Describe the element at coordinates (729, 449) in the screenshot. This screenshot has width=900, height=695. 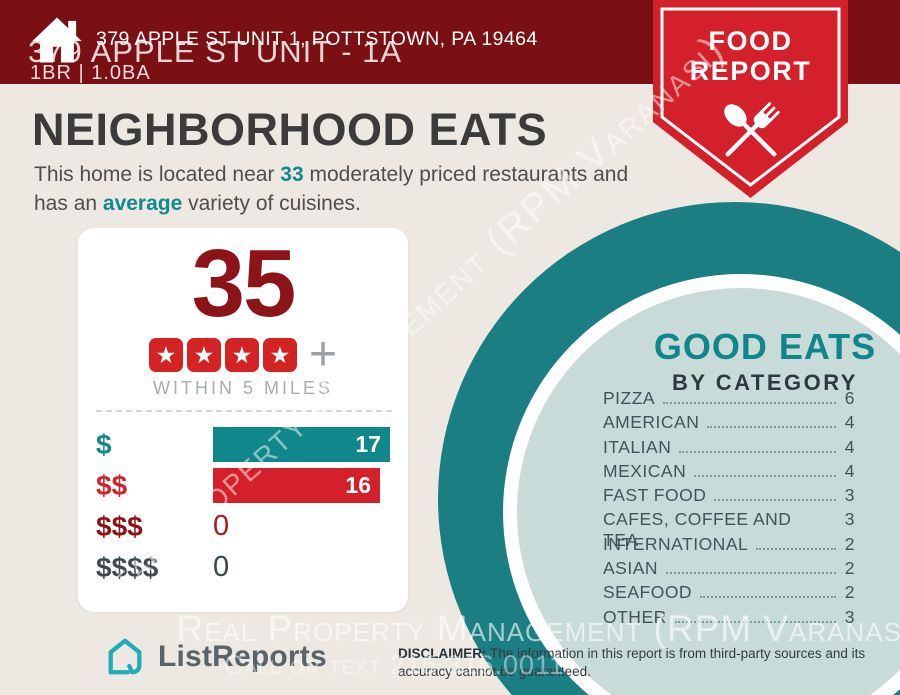
I see `category-row: ITALIAN 4` at that location.